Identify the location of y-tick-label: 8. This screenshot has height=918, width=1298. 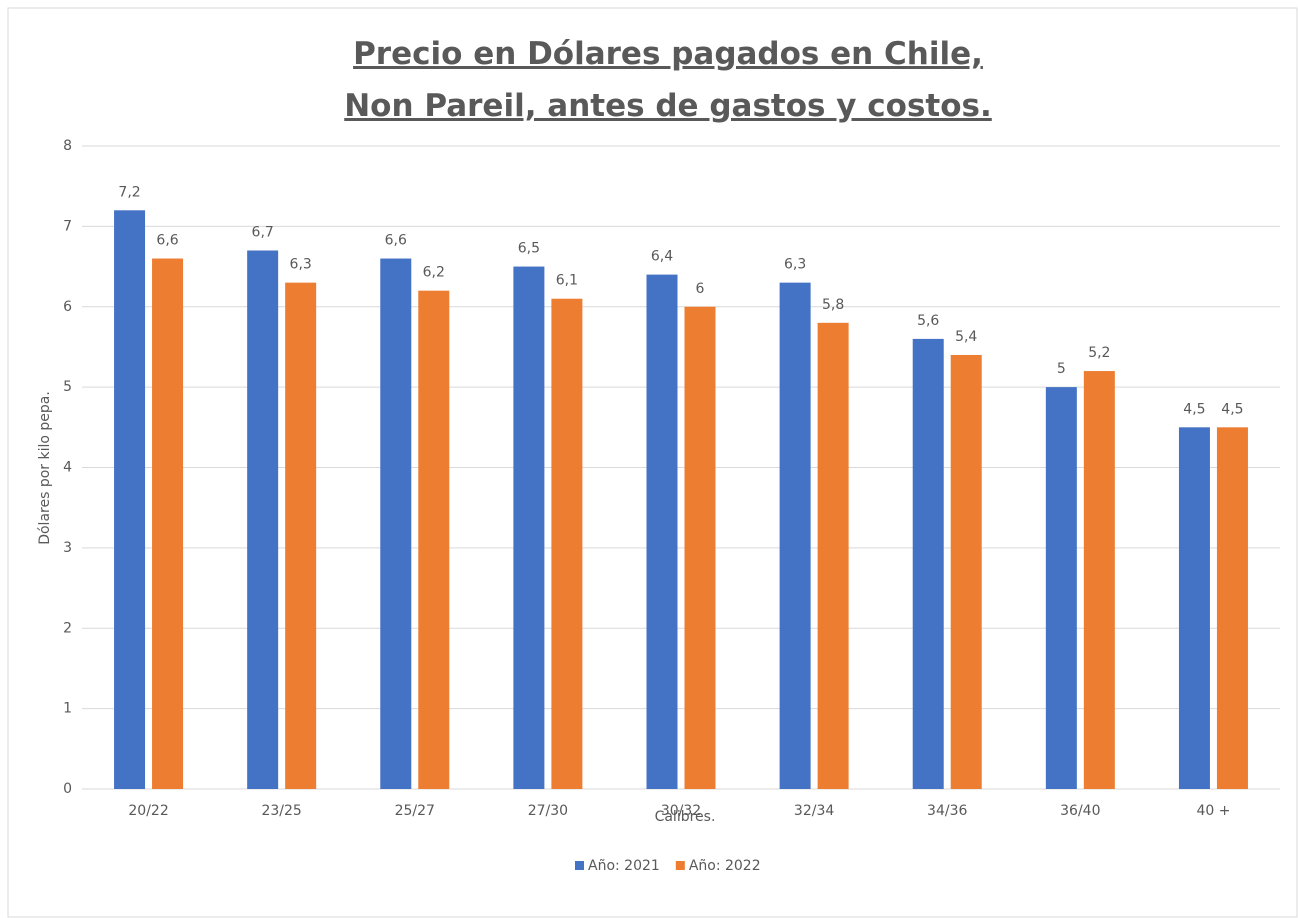
(67, 146).